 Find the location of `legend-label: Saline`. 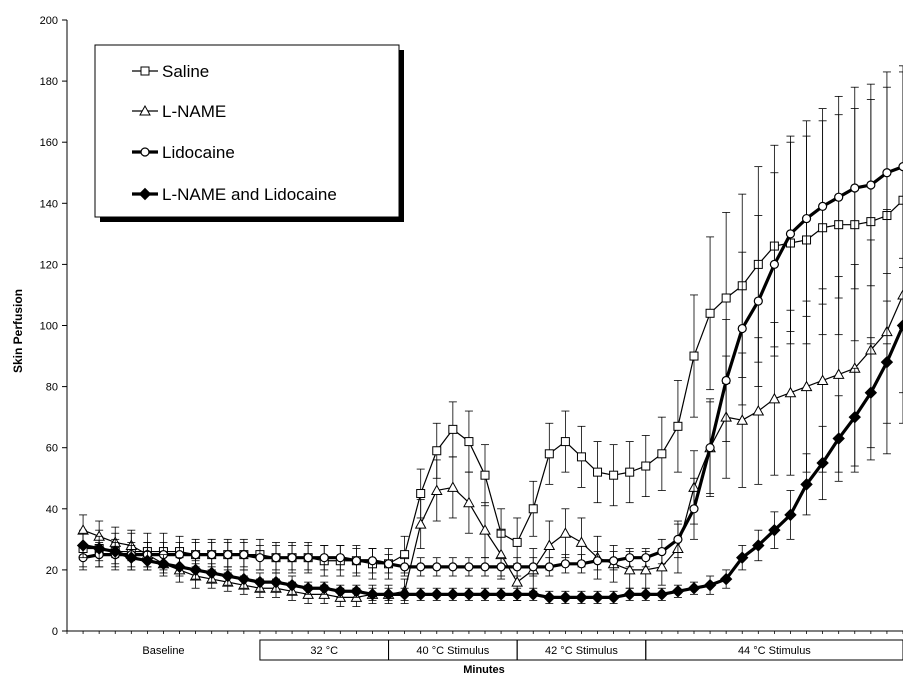

legend-label: Saline is located at coordinates (185, 71).